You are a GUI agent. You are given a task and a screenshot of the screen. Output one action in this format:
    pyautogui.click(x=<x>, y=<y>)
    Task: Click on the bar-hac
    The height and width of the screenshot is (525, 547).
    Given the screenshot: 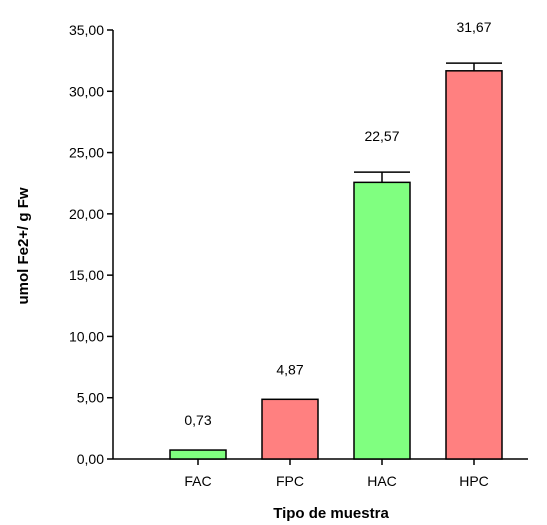 What is the action you would take?
    pyautogui.click(x=382, y=320)
    